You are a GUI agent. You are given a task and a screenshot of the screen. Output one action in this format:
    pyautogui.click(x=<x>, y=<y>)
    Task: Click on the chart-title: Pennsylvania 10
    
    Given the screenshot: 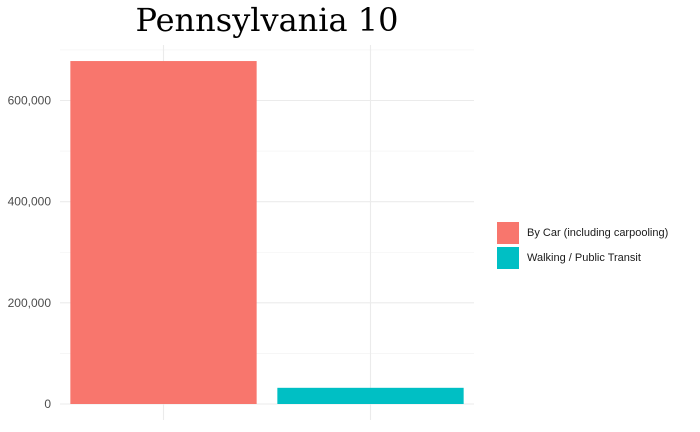 What is the action you would take?
    pyautogui.click(x=267, y=20)
    